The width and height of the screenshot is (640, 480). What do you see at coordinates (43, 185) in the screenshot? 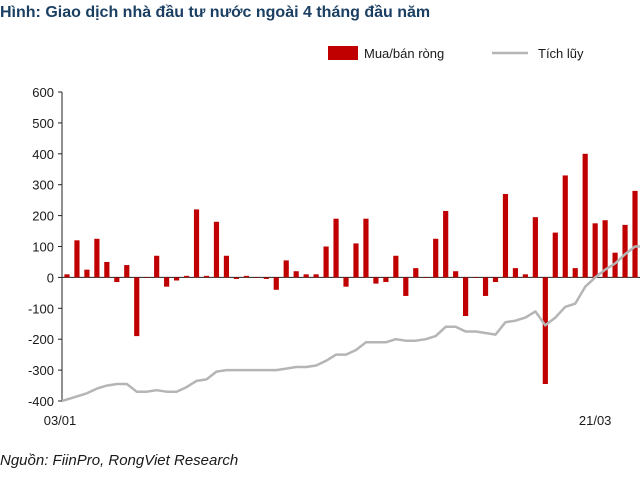
I see `y-tick-label: 300` at bounding box center [43, 185].